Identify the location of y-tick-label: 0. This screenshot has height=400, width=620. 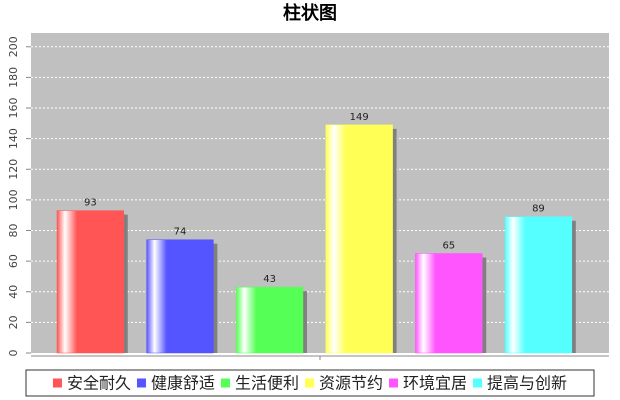
(13, 353).